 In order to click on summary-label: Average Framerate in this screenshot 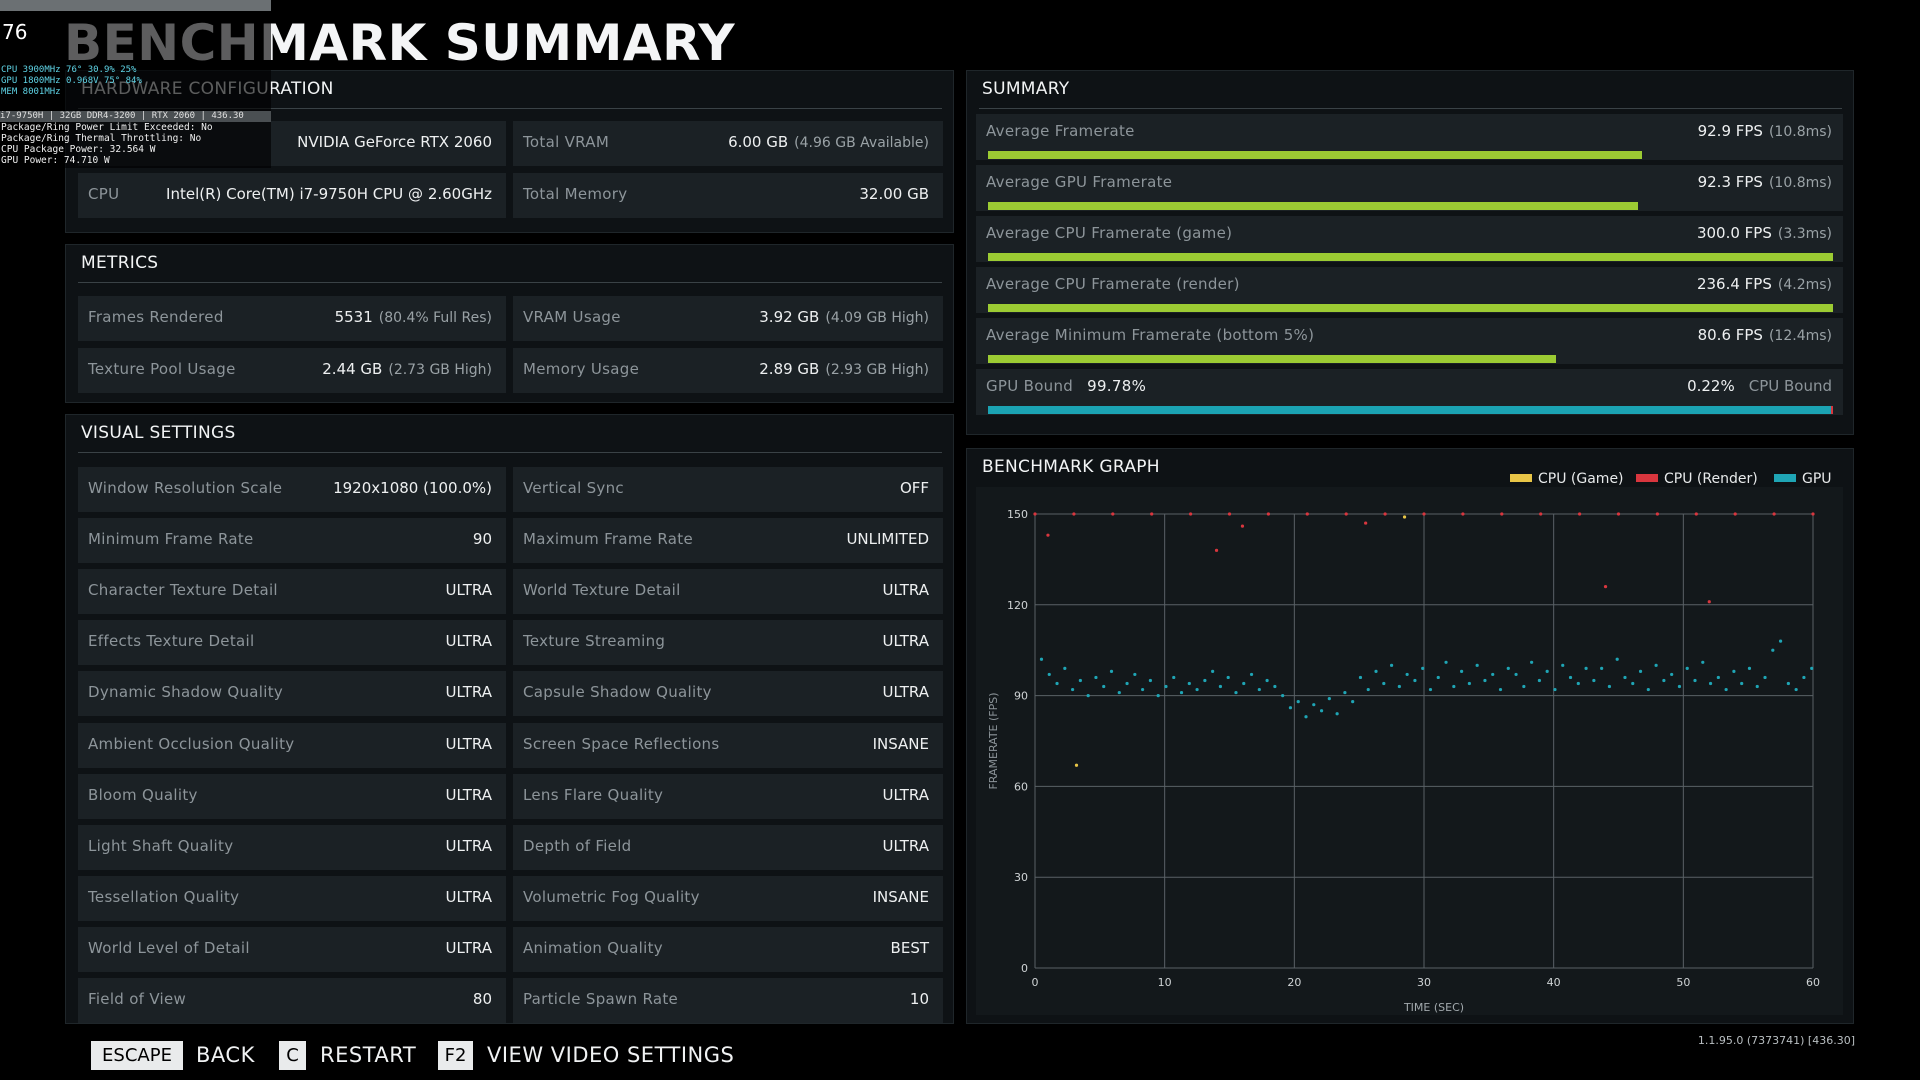, I will do `click(1060, 131)`.